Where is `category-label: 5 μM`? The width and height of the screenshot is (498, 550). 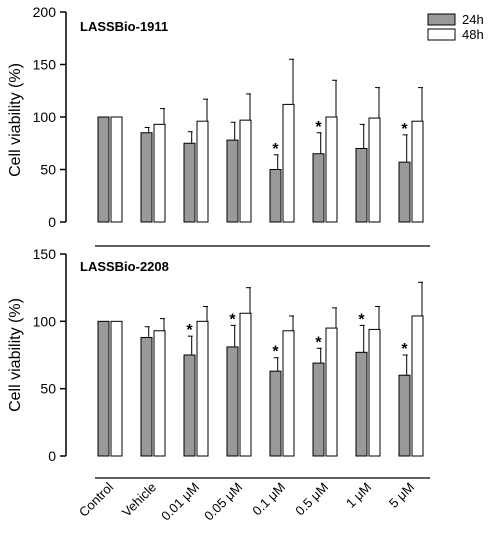
category-label: 5 μM is located at coordinates (401, 495).